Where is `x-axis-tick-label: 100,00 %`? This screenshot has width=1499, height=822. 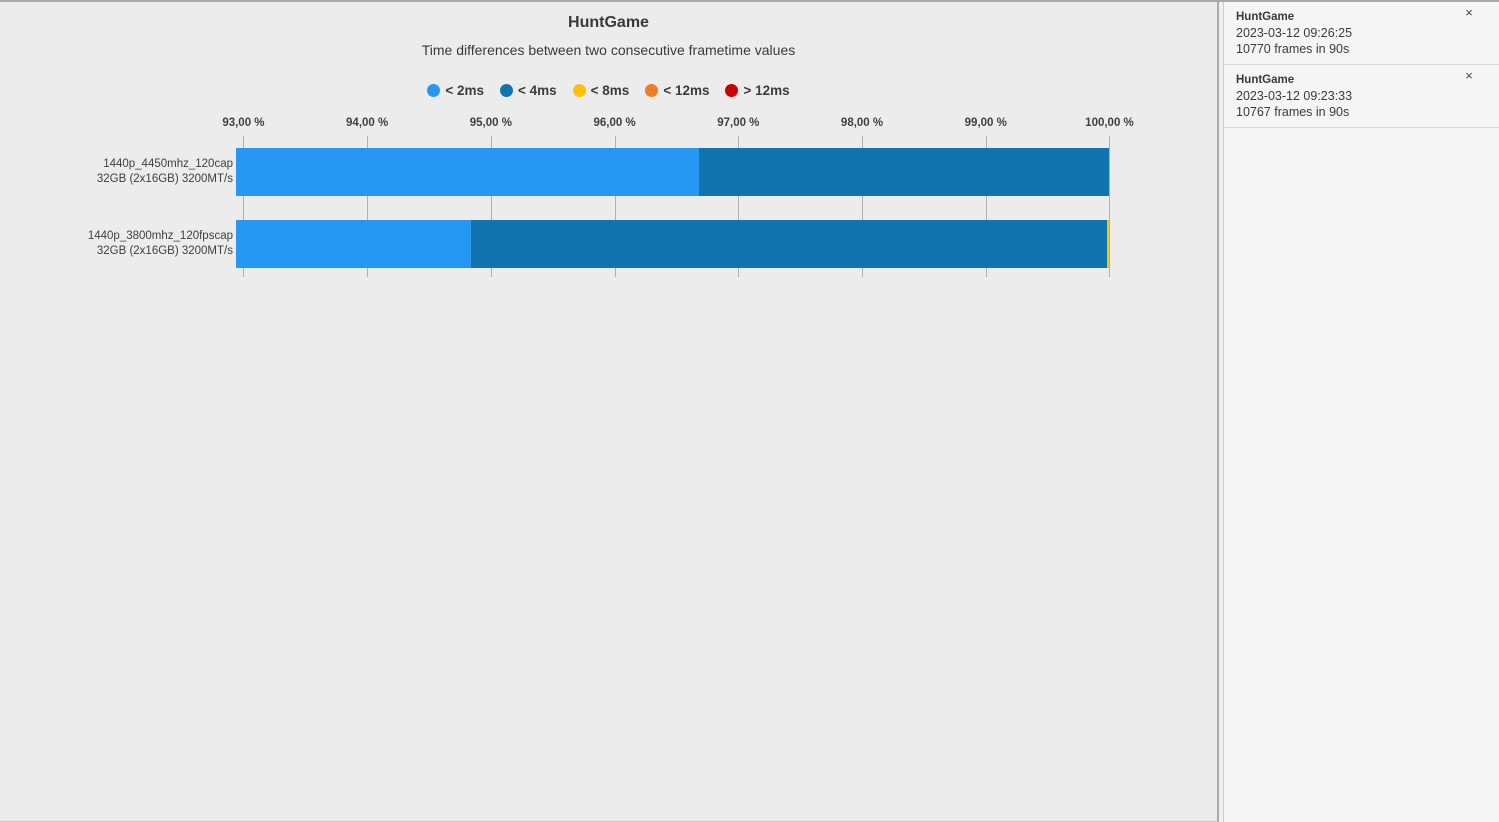 x-axis-tick-label: 100,00 % is located at coordinates (1109, 123).